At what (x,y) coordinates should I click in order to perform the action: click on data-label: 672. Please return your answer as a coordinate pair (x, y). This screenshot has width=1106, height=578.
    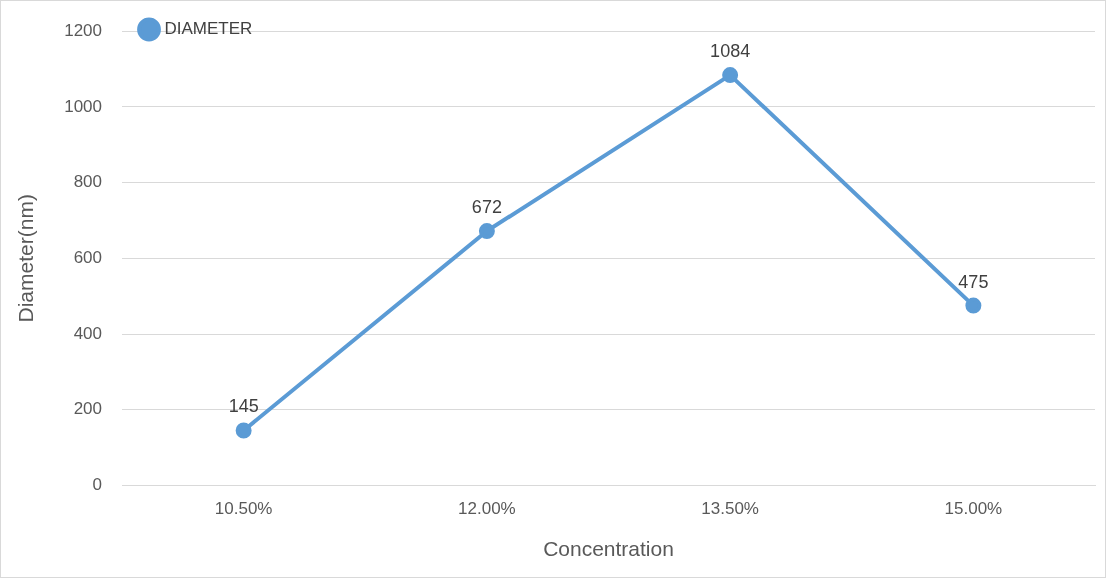
    Looking at the image, I should click on (486, 207).